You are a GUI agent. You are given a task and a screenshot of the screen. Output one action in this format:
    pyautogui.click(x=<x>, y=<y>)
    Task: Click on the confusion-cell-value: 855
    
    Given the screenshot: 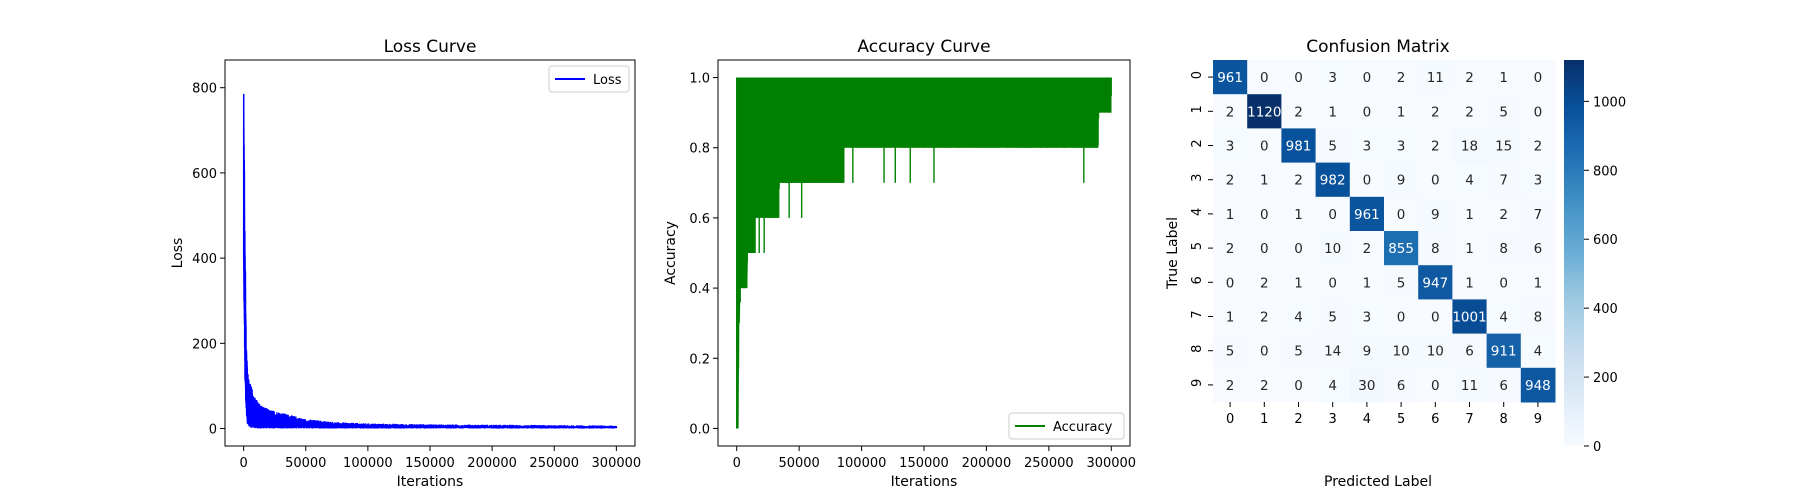 What is the action you would take?
    pyautogui.click(x=1401, y=249)
    